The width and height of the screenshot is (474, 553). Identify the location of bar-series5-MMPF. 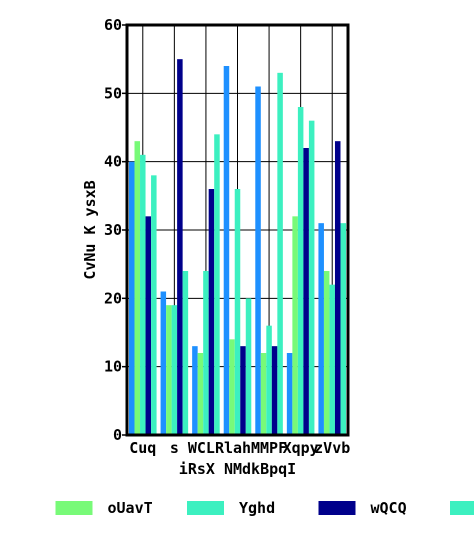
(280, 253).